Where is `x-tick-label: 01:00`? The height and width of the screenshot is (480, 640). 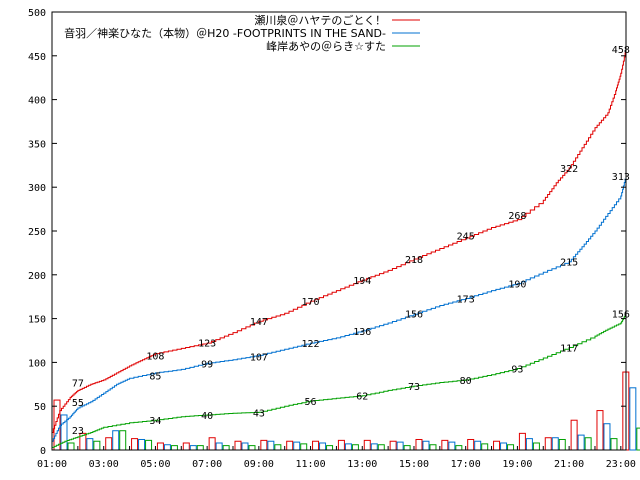 x-tick-label: 01:00 is located at coordinates (52, 464).